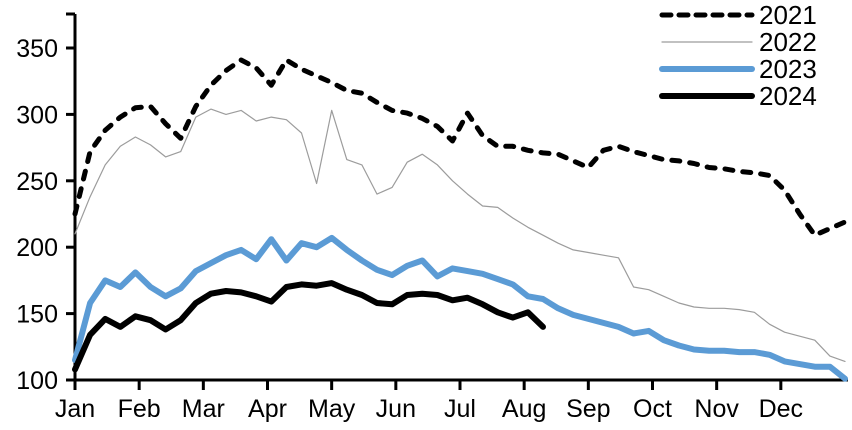  What do you see at coordinates (652, 409) in the screenshot?
I see `x-tick-label: Oct` at bounding box center [652, 409].